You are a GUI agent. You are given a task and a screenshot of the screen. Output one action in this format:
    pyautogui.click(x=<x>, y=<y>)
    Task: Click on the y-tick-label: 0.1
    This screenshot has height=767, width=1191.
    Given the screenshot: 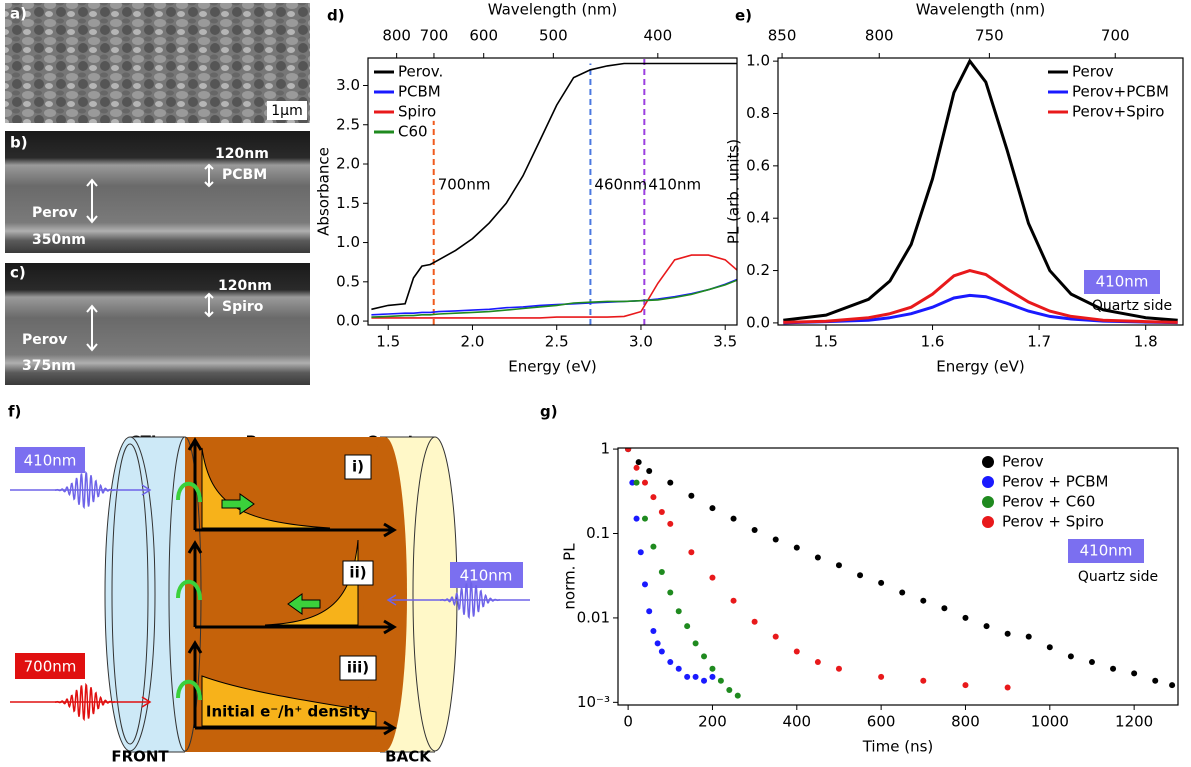 What is the action you would take?
    pyautogui.click(x=598, y=533)
    